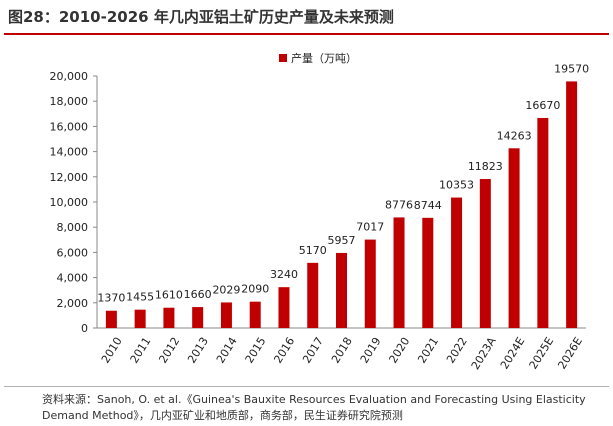  What do you see at coordinates (84, 328) in the screenshot?
I see `y-tick-label: 0` at bounding box center [84, 328].